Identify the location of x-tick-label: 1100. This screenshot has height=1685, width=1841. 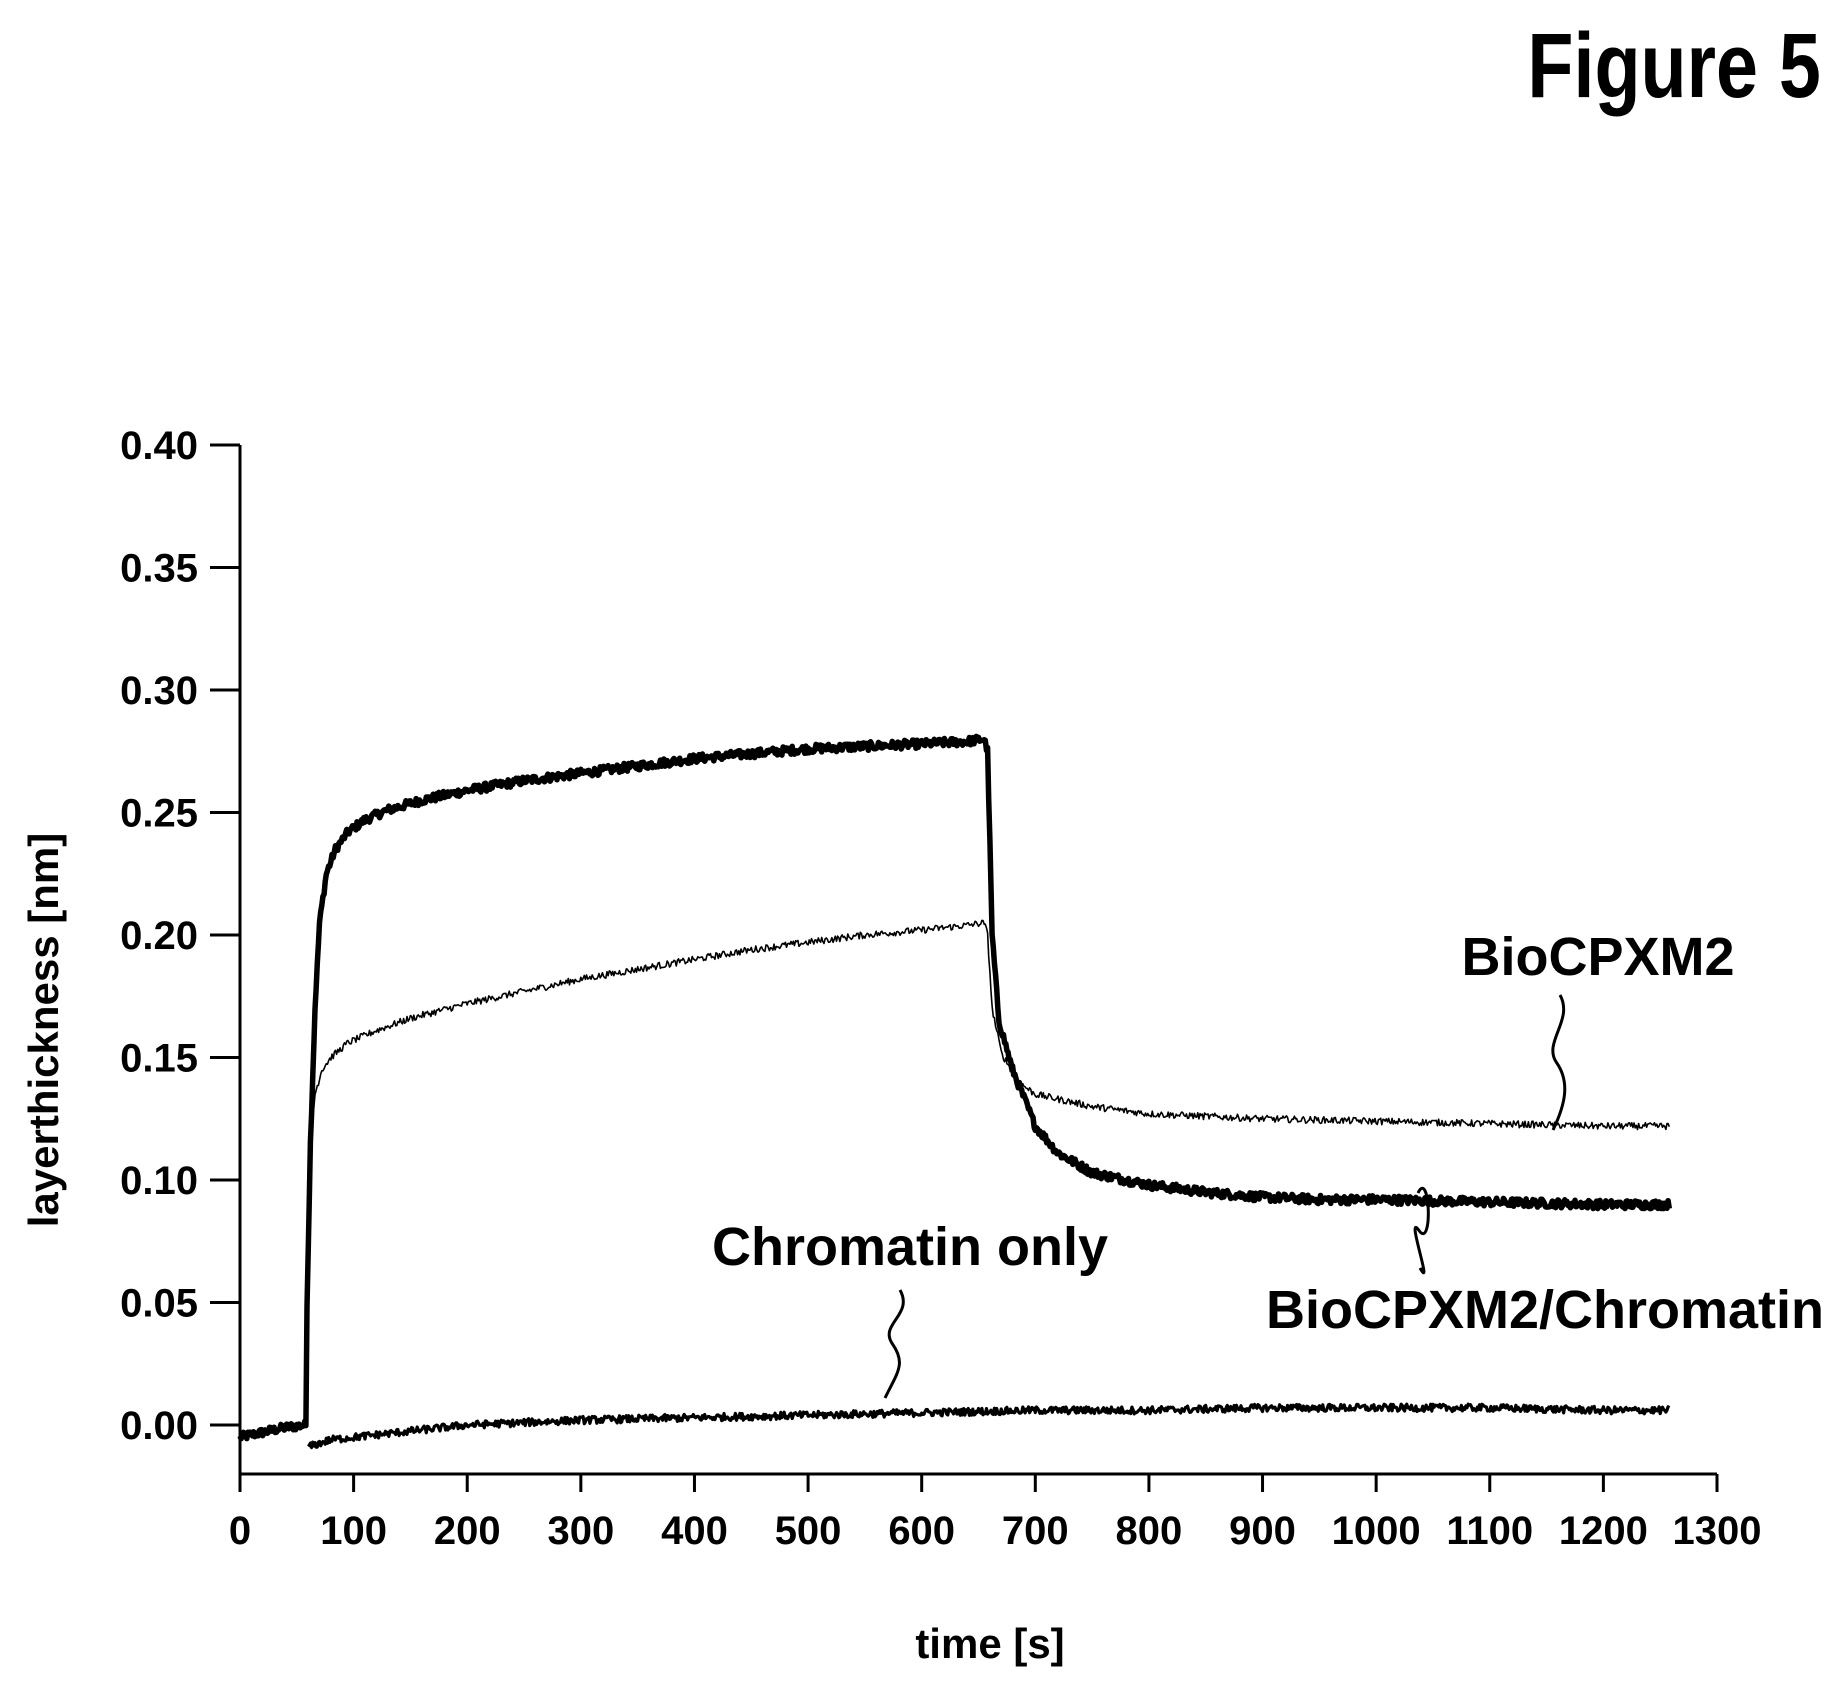
(1489, 1531).